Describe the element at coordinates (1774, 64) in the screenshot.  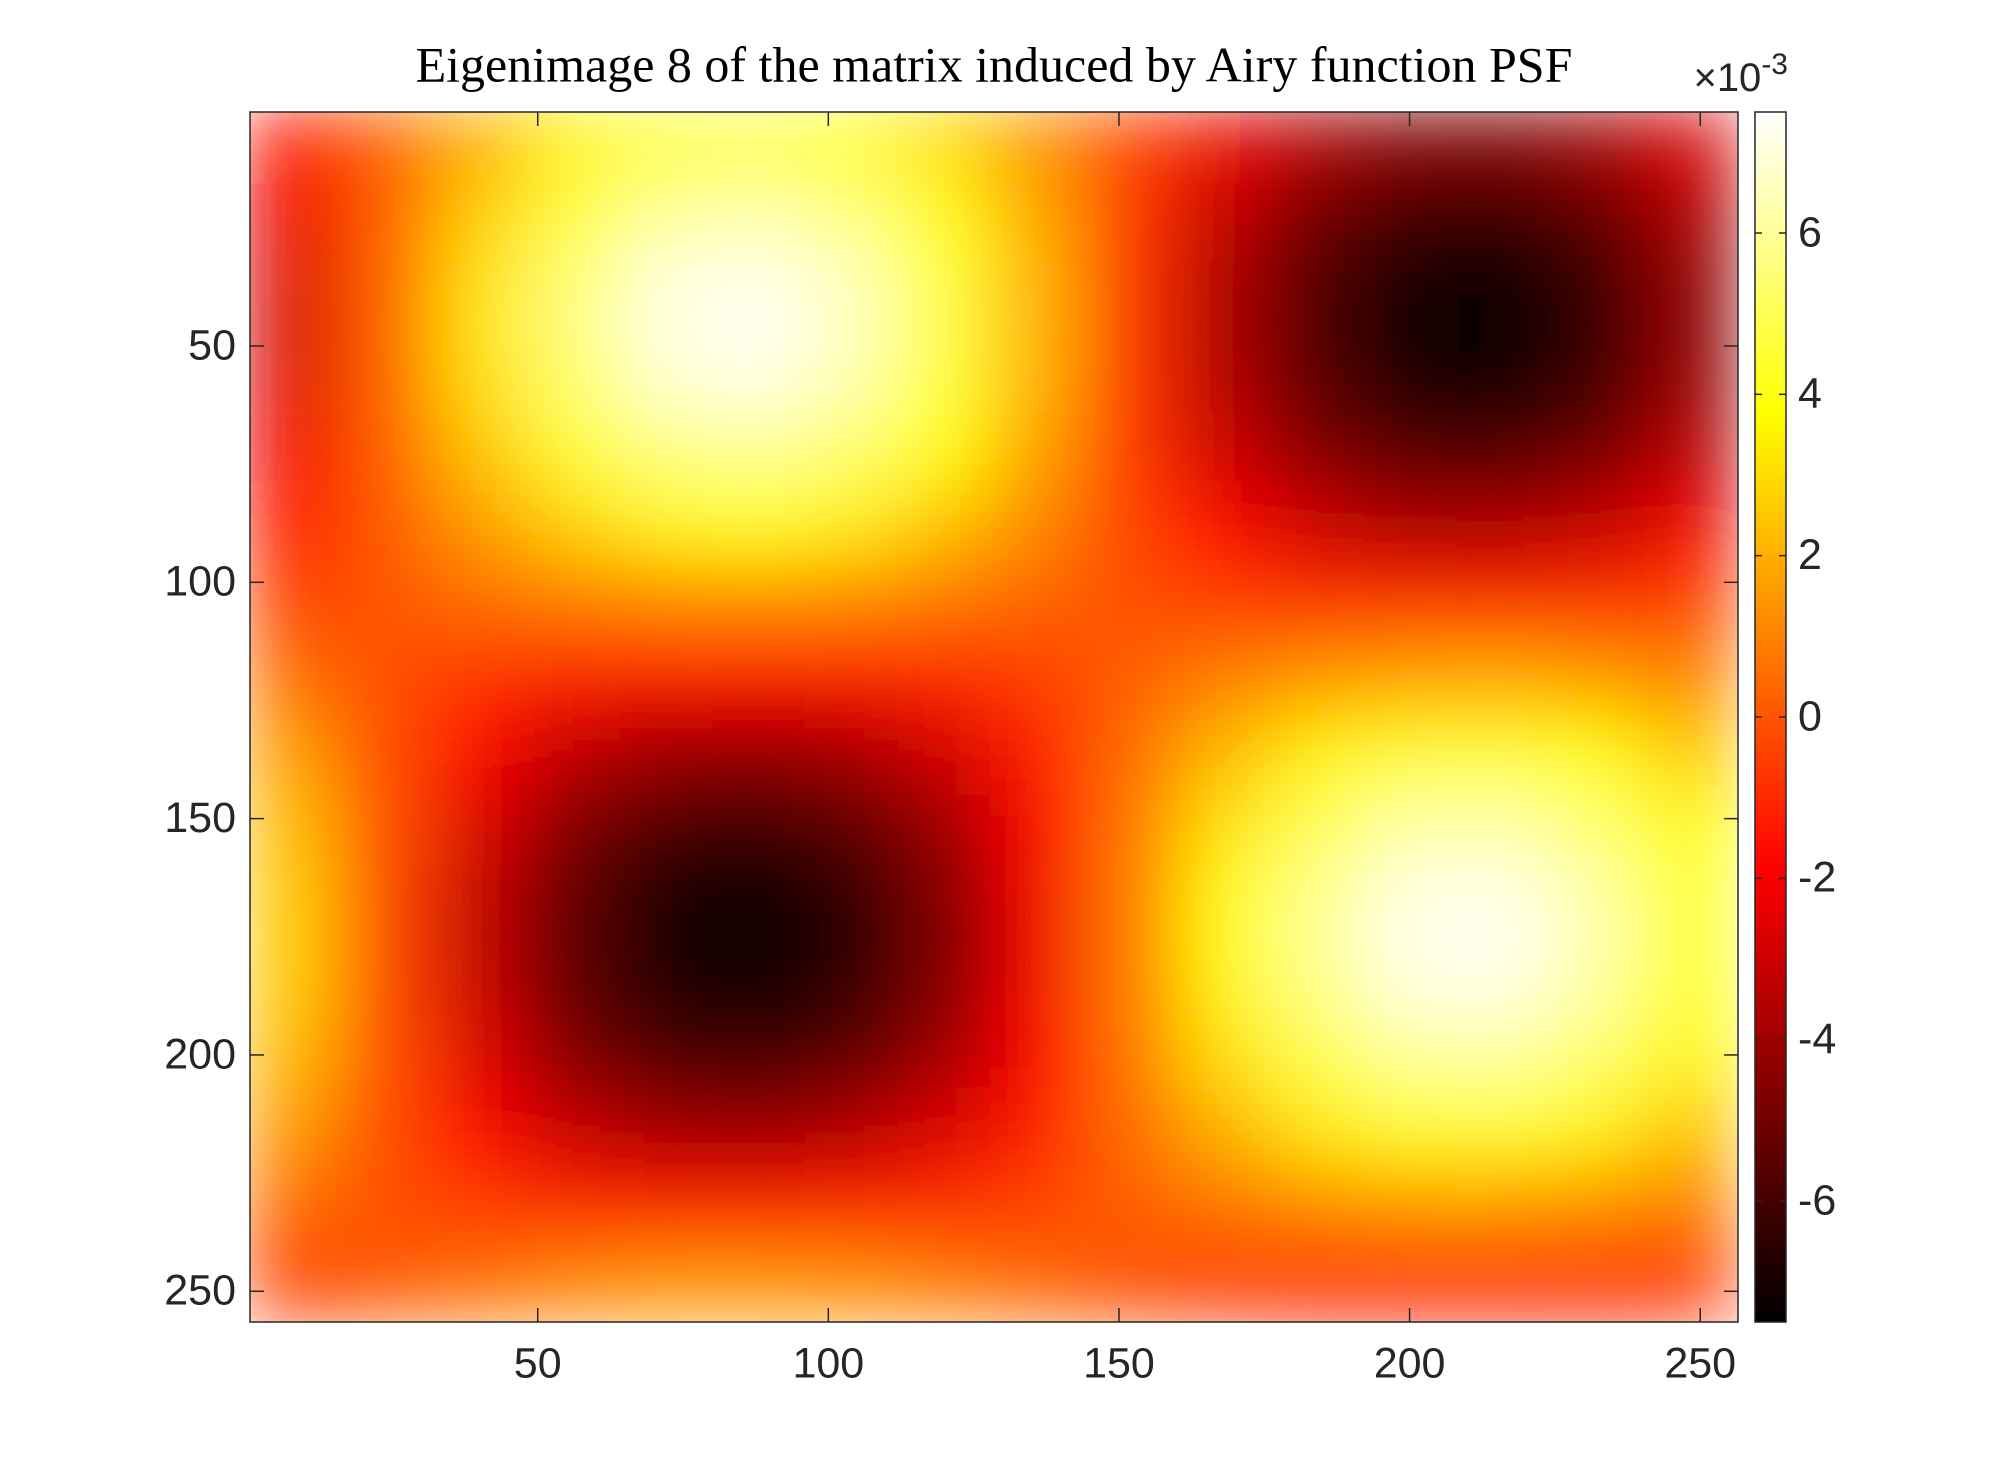
I see `multiplier-exponent: -3` at that location.